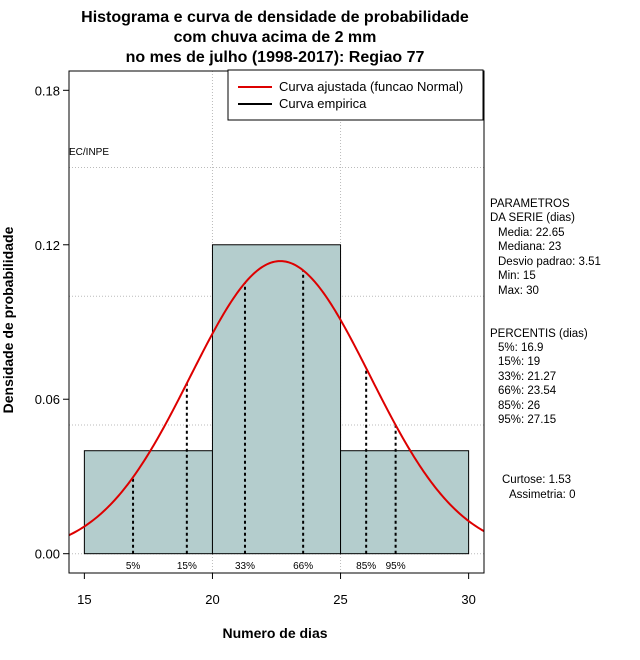  What do you see at coordinates (396, 566) in the screenshot?
I see `percentile-label-5: 95%` at bounding box center [396, 566].